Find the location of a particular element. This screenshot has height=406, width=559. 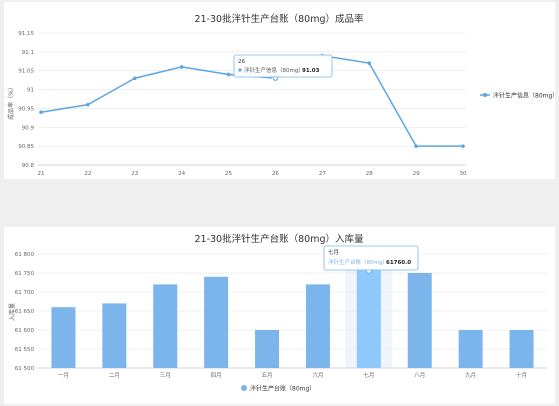

tooltip: 七月 泮针生产台账（80mg） 61760.0 is located at coordinates (371, 260).